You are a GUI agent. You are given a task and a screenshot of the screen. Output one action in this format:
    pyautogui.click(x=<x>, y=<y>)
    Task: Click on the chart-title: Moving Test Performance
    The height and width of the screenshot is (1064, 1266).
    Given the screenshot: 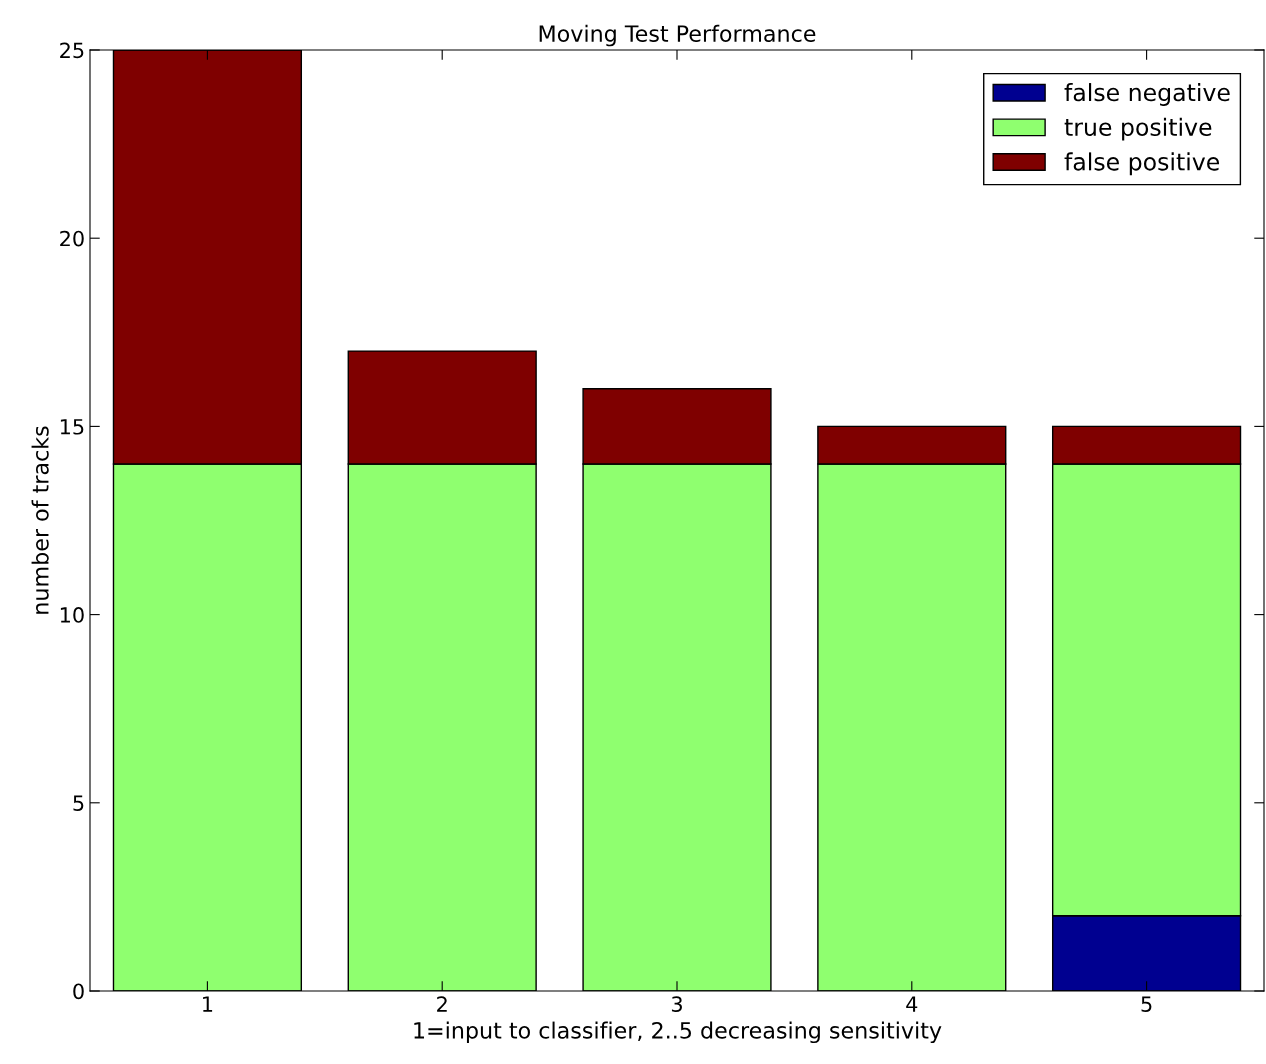 What is the action you would take?
    pyautogui.click(x=677, y=35)
    